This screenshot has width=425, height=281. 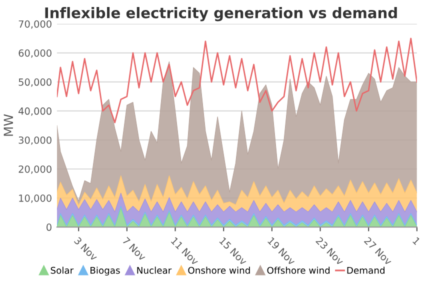 What do you see at coordinates (35, 111) in the screenshot?
I see `y-tick-label: 40,000` at bounding box center [35, 111].